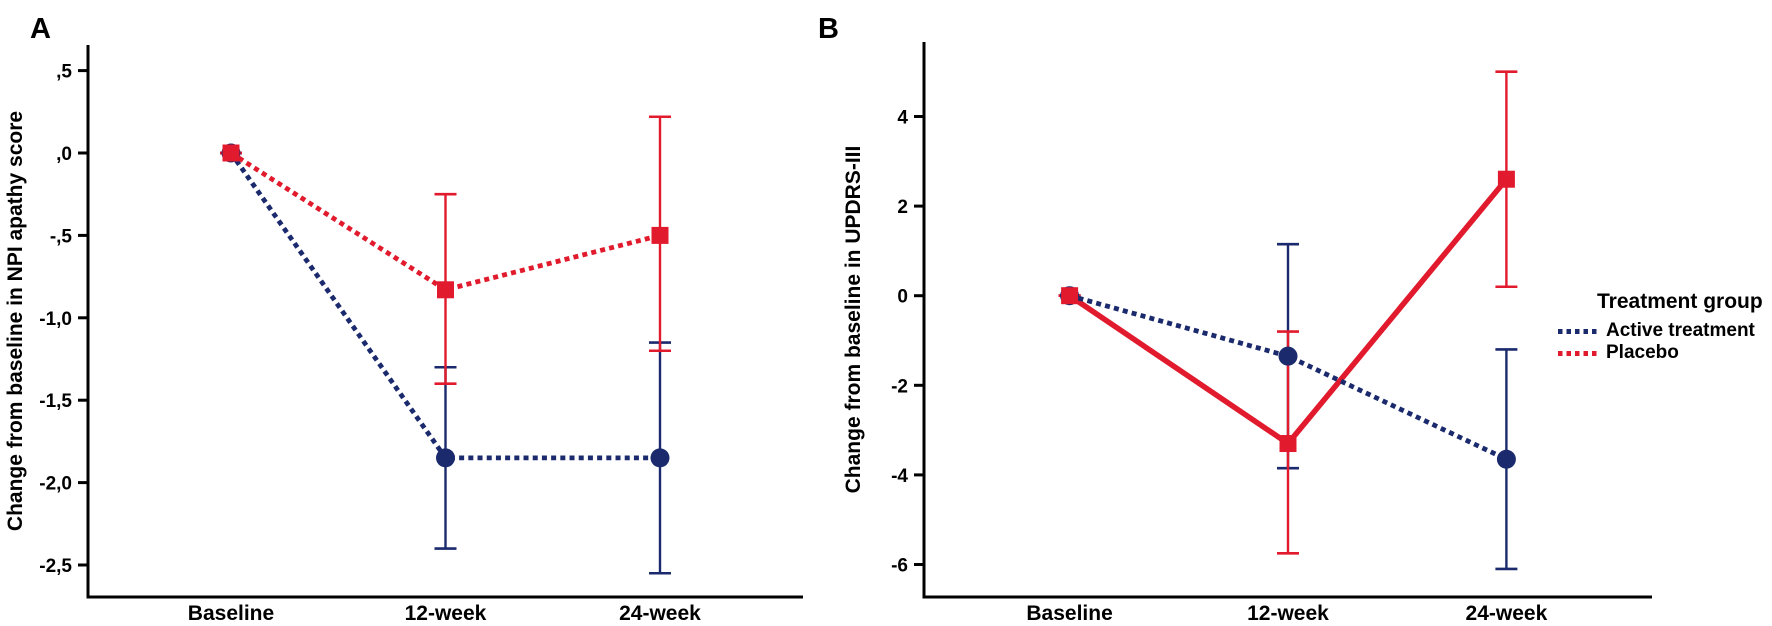  I want to click on y-tick-label: -2,0, so click(55, 484).